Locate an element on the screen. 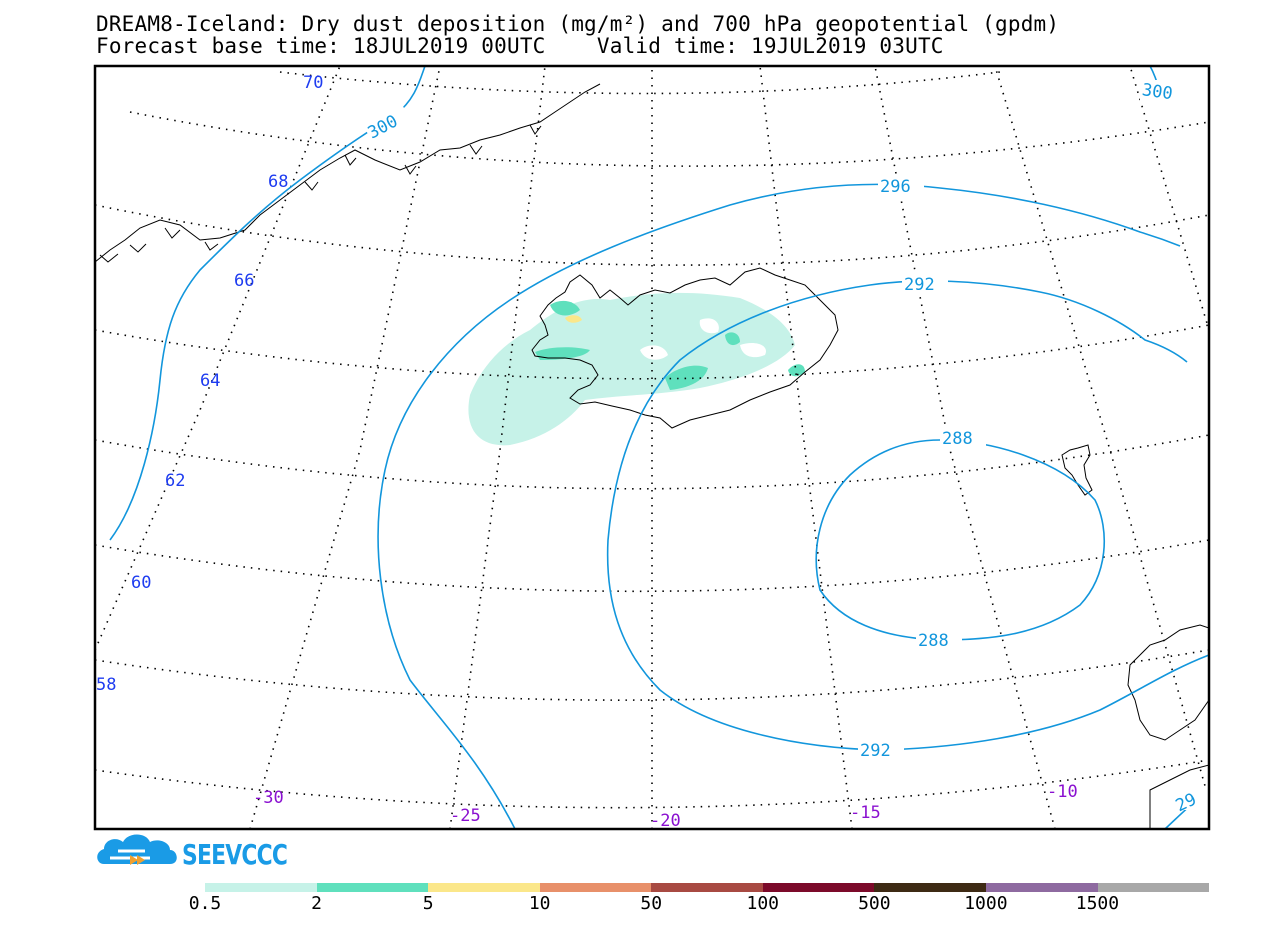 The height and width of the screenshot is (925, 1271). lon-label-15: -15 is located at coordinates (865, 813).